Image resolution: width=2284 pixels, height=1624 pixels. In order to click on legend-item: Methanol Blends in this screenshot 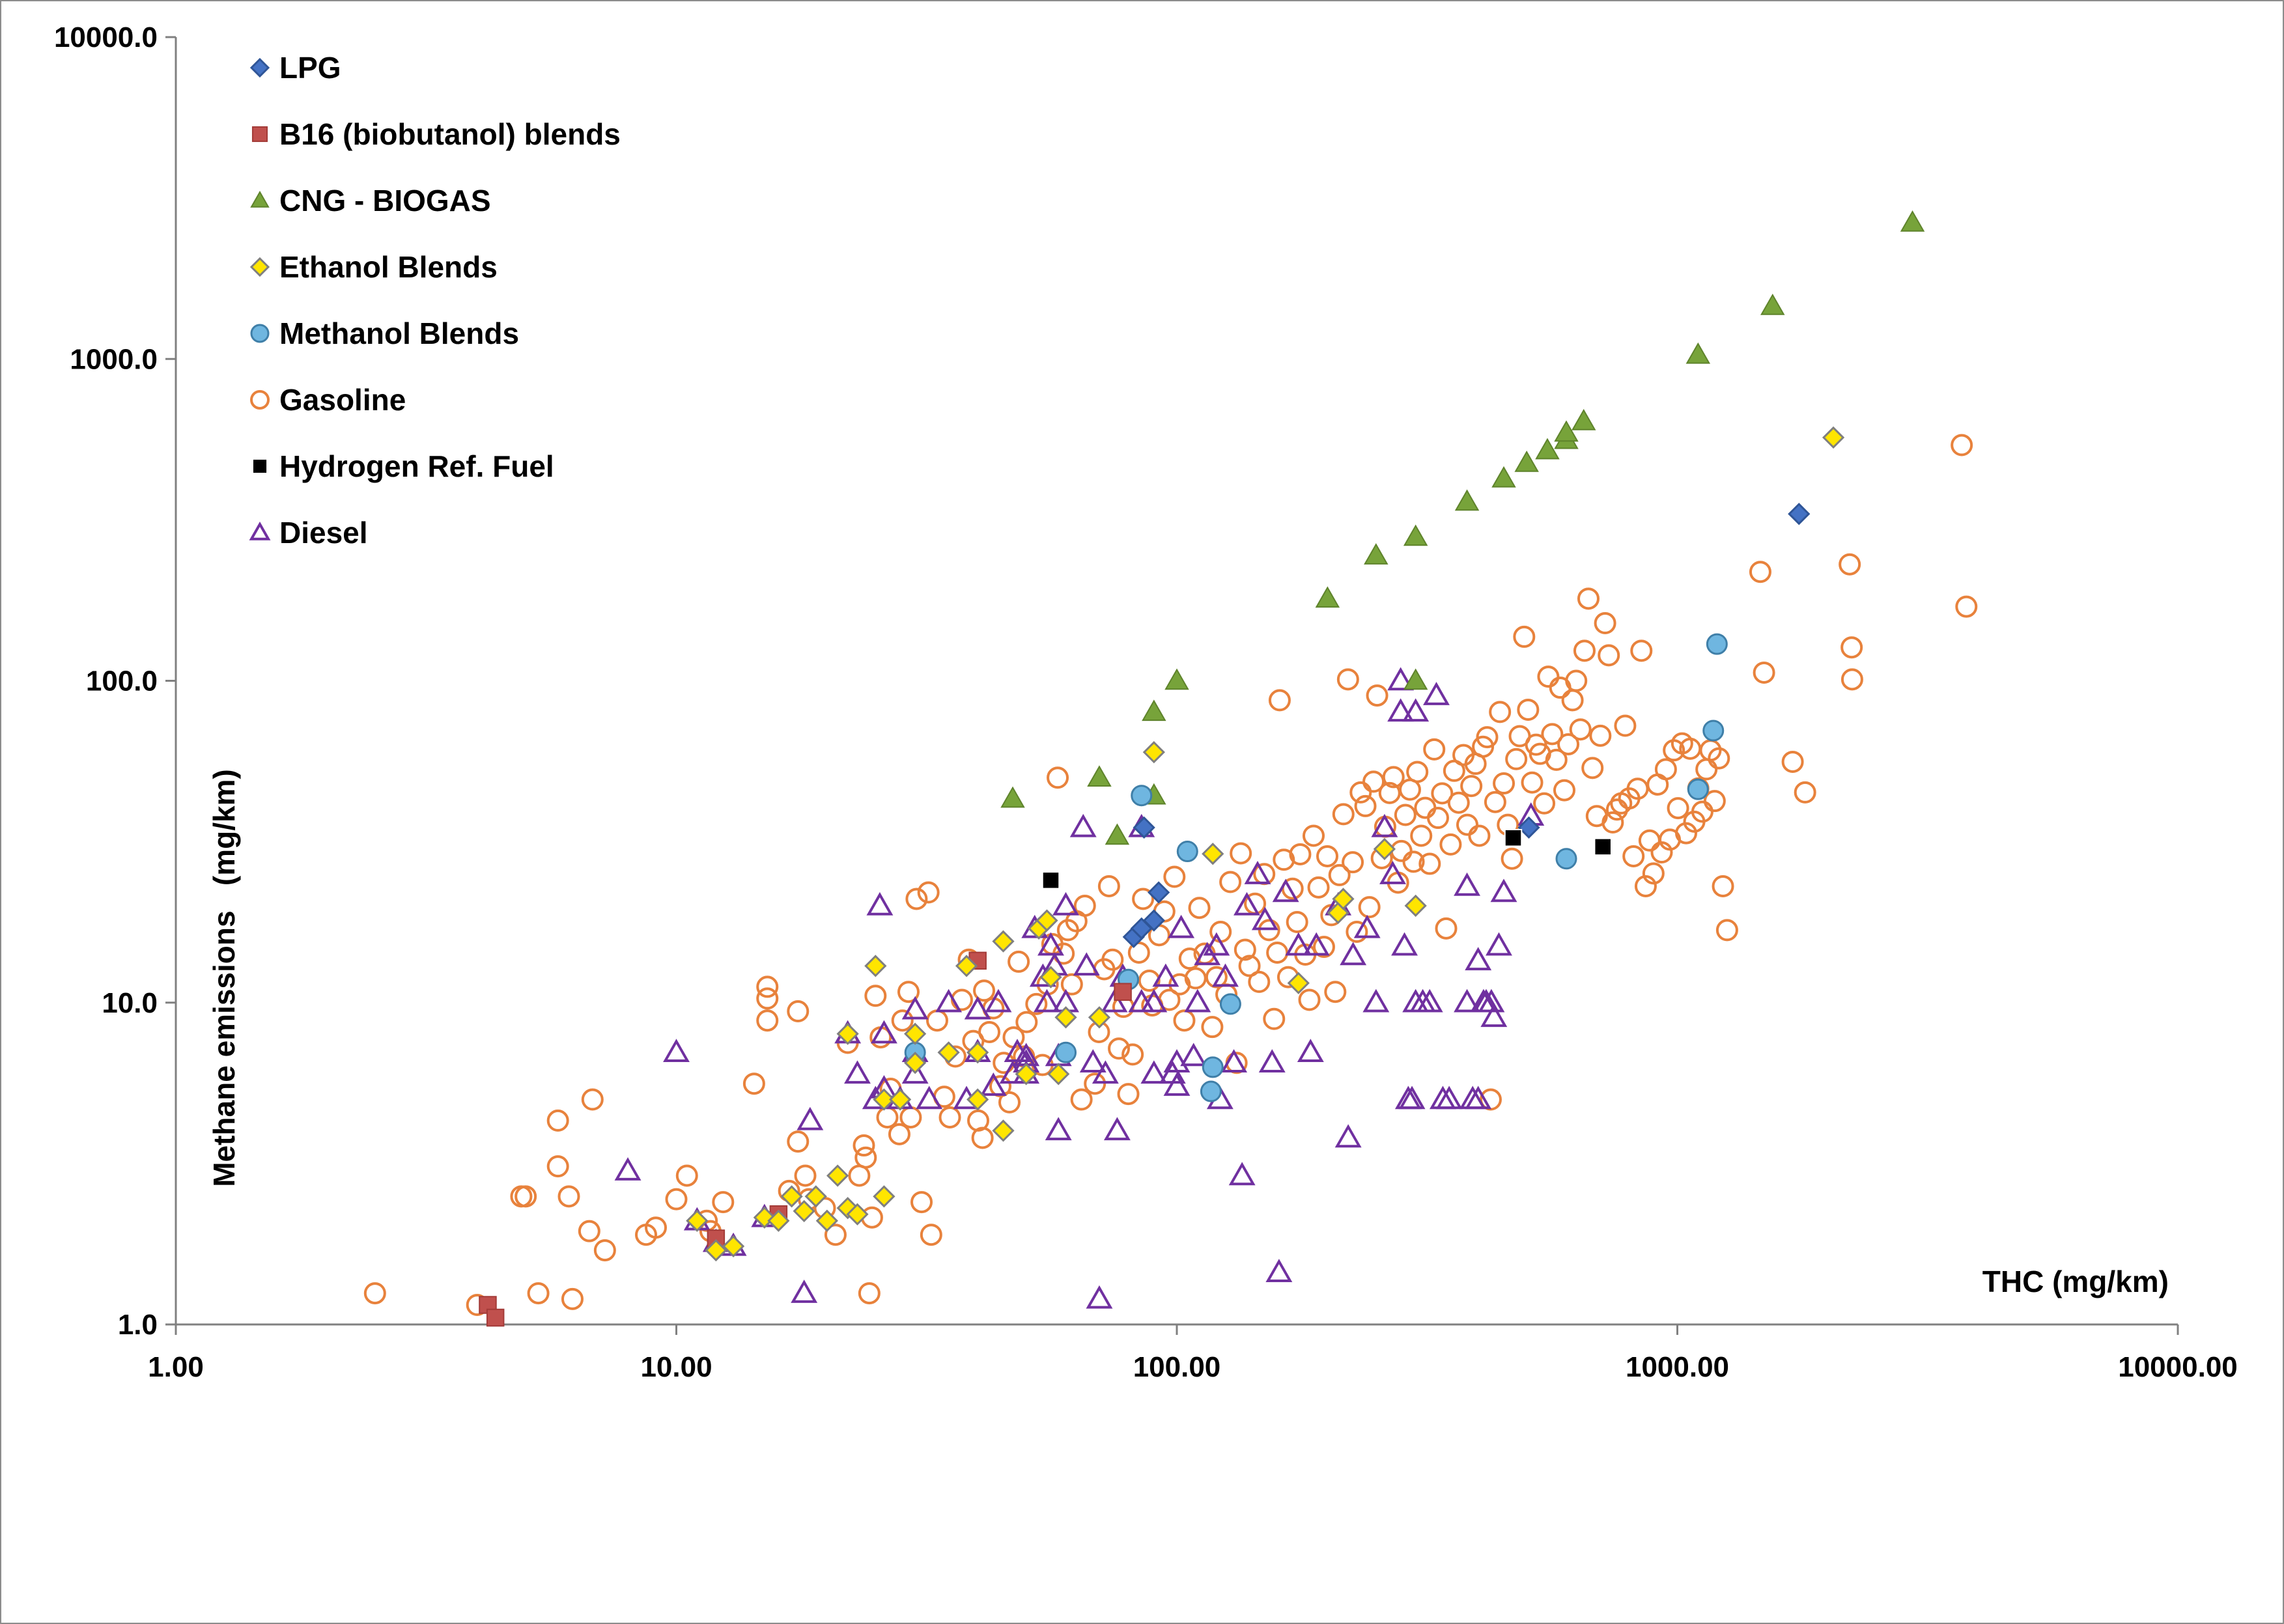, I will do `click(384, 333)`.